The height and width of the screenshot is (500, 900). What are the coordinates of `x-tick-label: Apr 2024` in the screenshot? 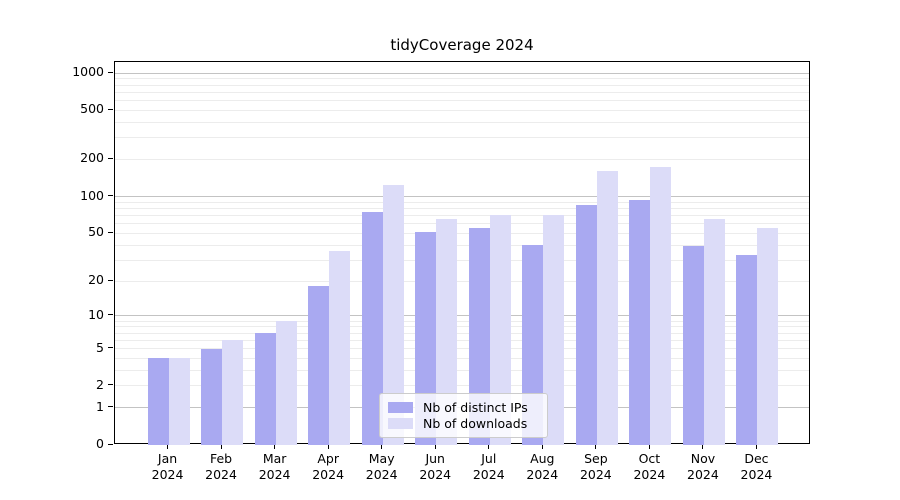 It's located at (328, 466).